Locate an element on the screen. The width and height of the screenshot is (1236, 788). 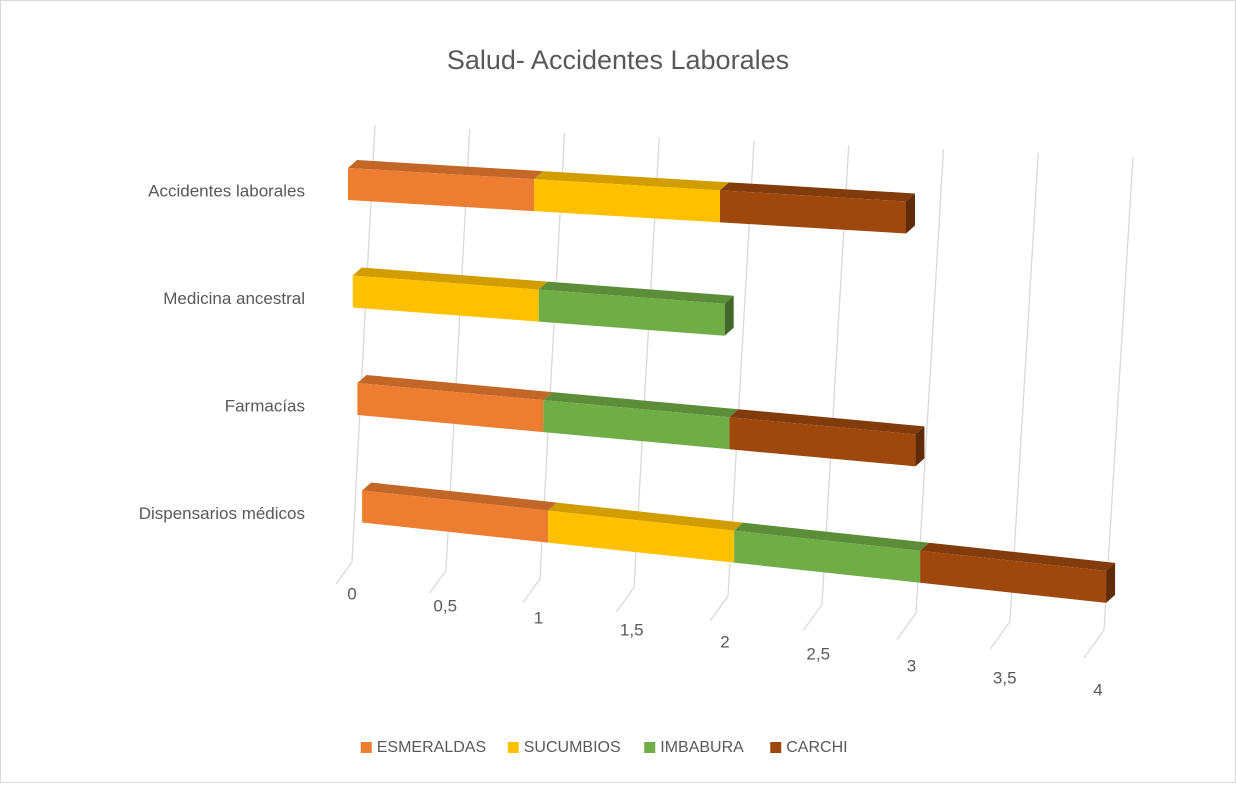
x-tick-label: 0,5 is located at coordinates (445, 605).